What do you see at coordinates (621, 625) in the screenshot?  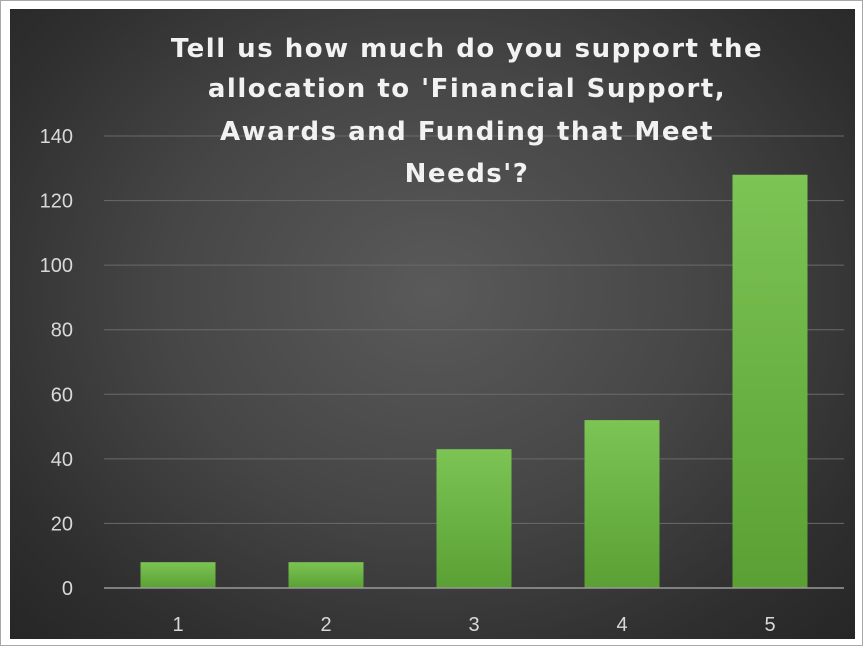 I see `x-tick-label: 4` at bounding box center [621, 625].